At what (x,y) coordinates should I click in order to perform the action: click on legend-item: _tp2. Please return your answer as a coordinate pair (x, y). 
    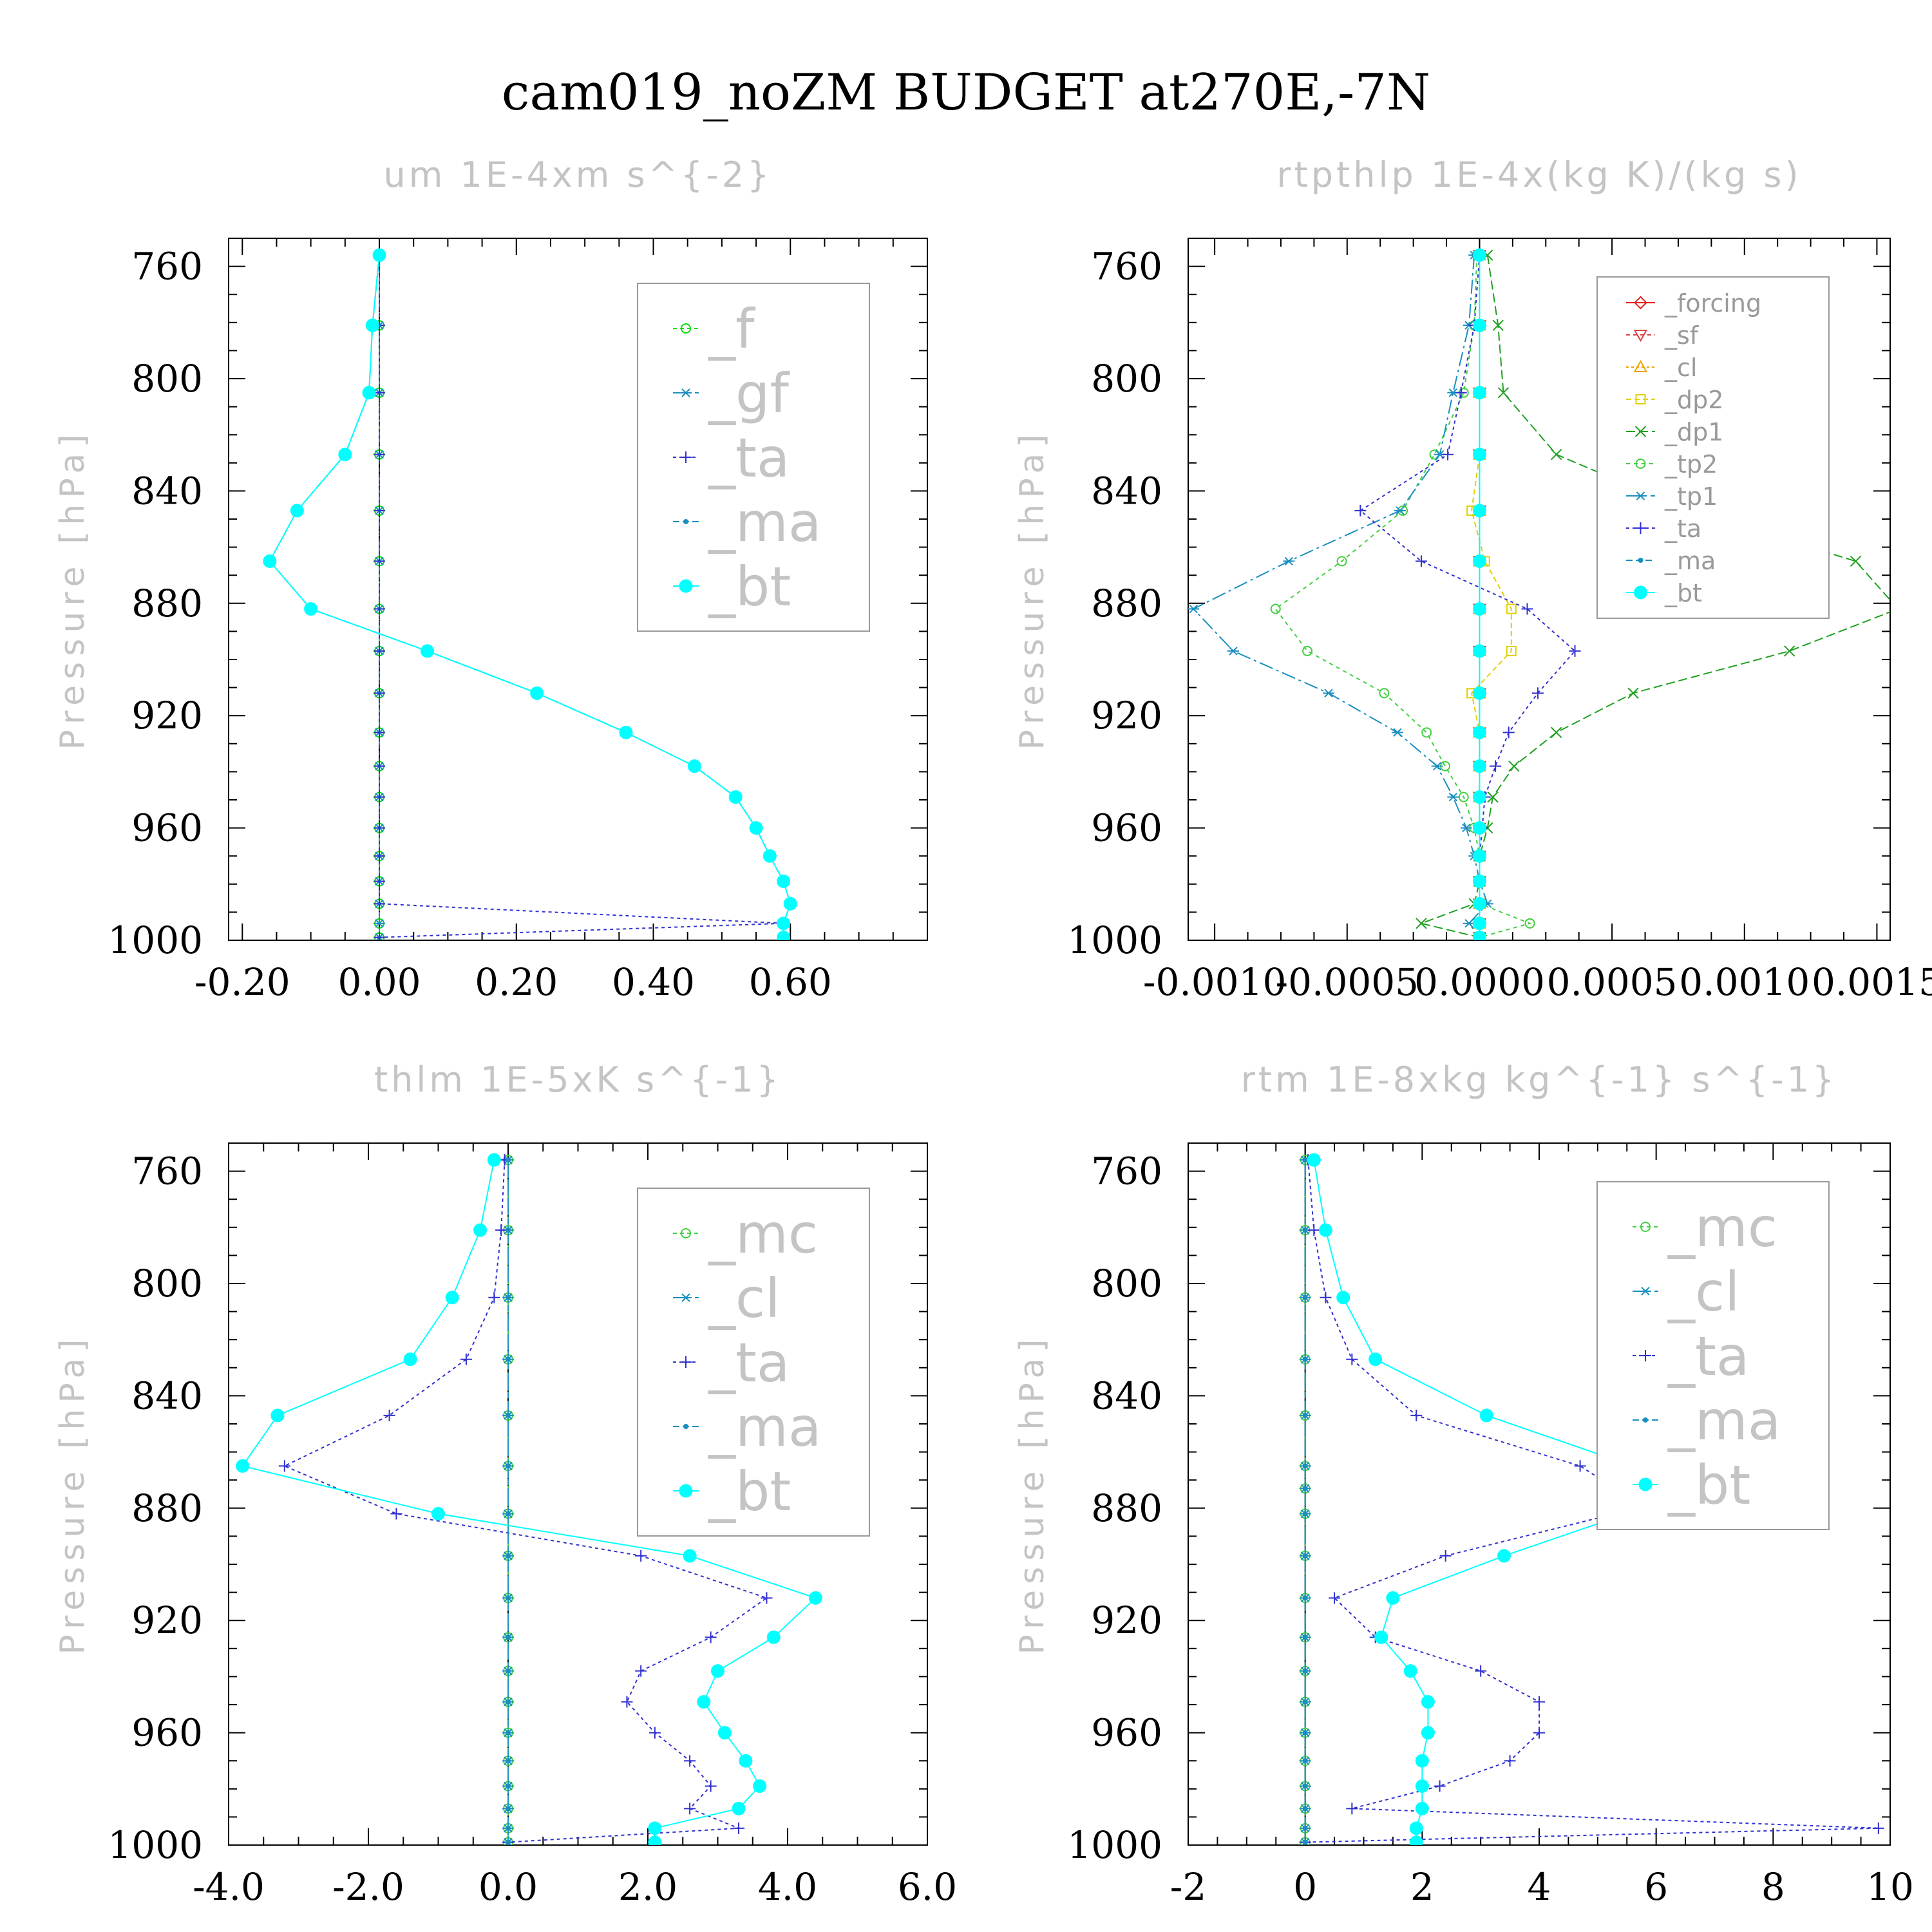
    Looking at the image, I should click on (1672, 464).